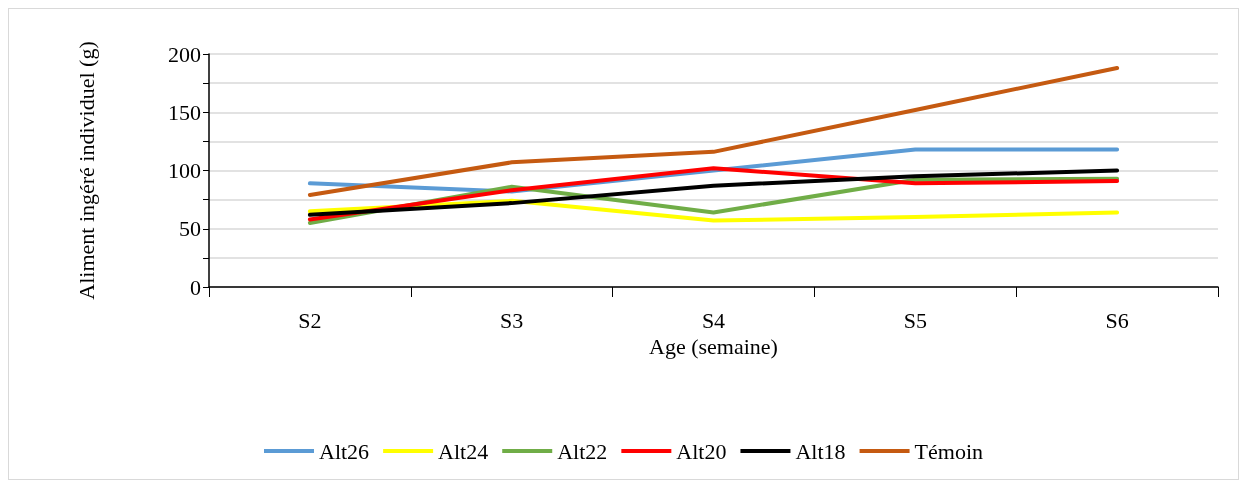 The height and width of the screenshot is (488, 1247). I want to click on x-tick-label: S4, so click(713, 320).